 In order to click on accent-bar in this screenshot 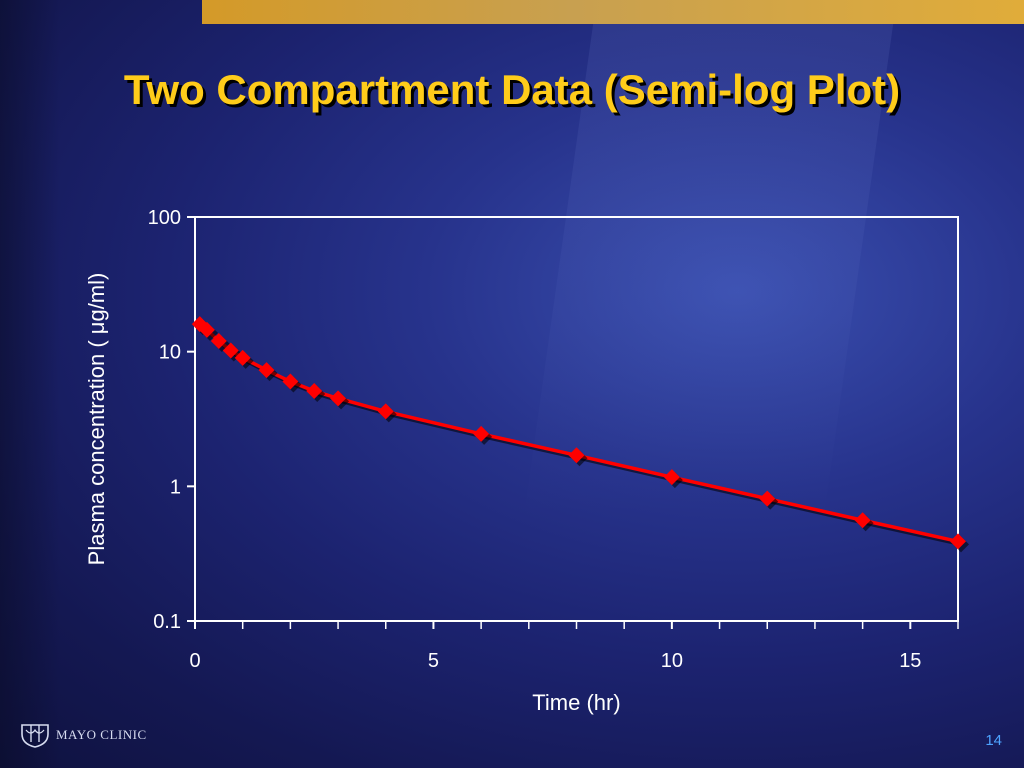, I will do `click(613, 12)`.